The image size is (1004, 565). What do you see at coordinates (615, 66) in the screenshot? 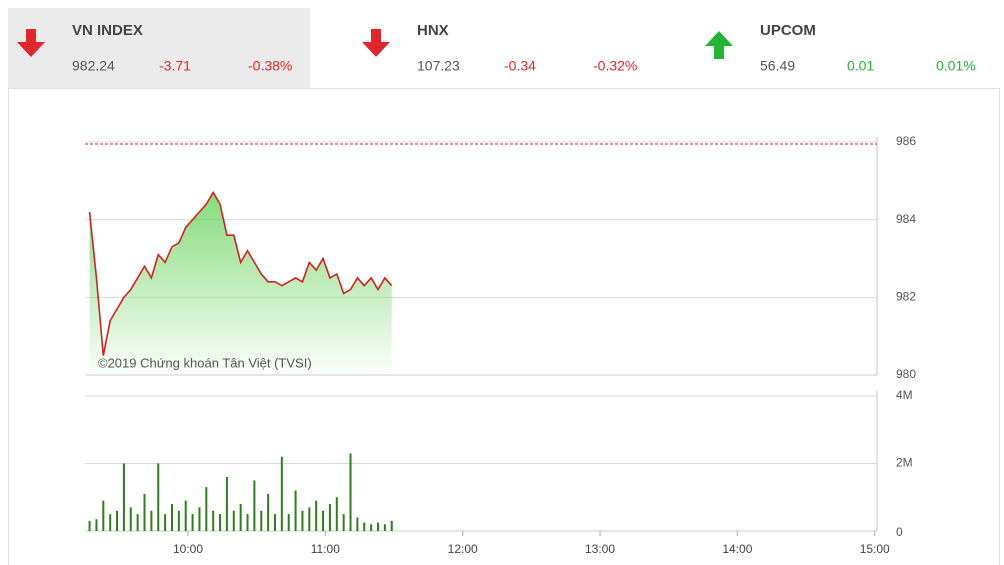
I see `index-percent: -0.32%` at bounding box center [615, 66].